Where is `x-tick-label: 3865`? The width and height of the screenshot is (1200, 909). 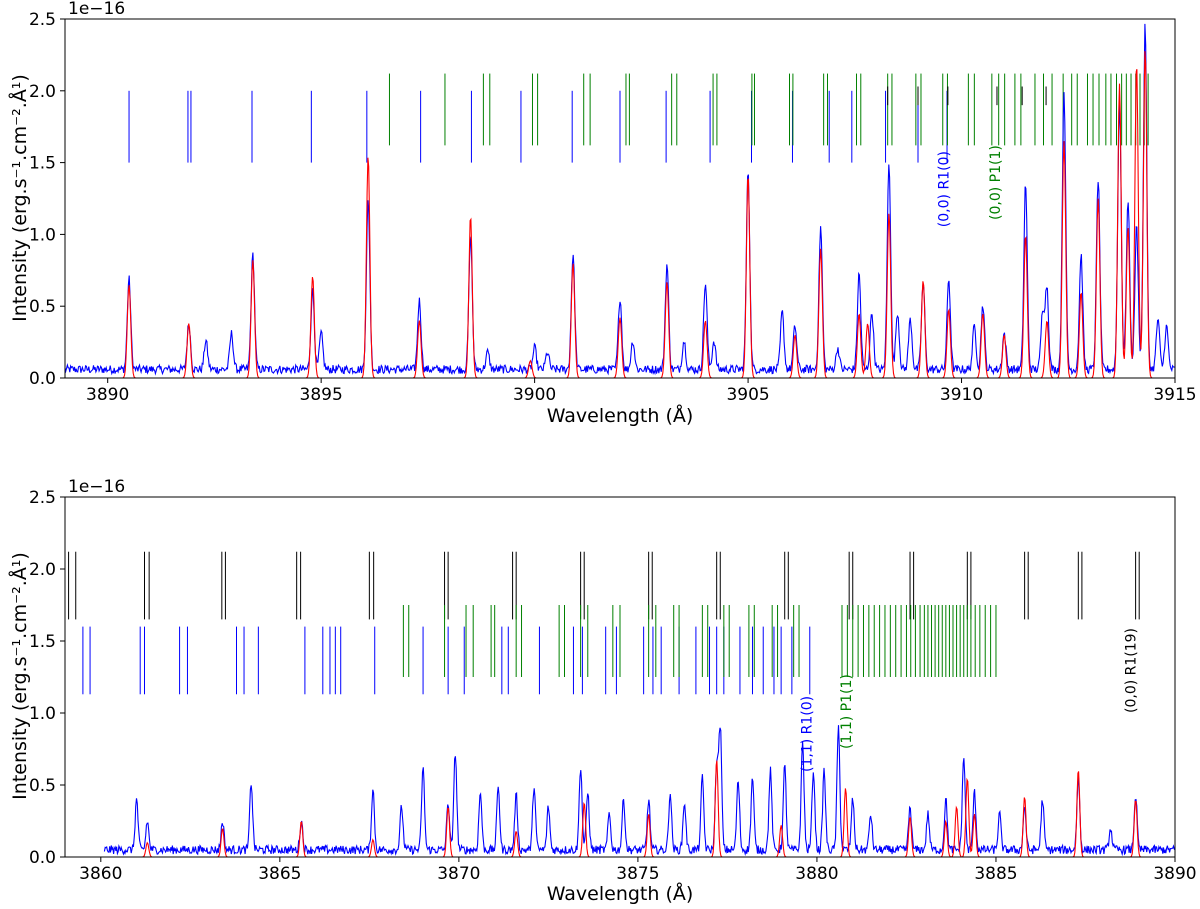 x-tick-label: 3865 is located at coordinates (279, 874).